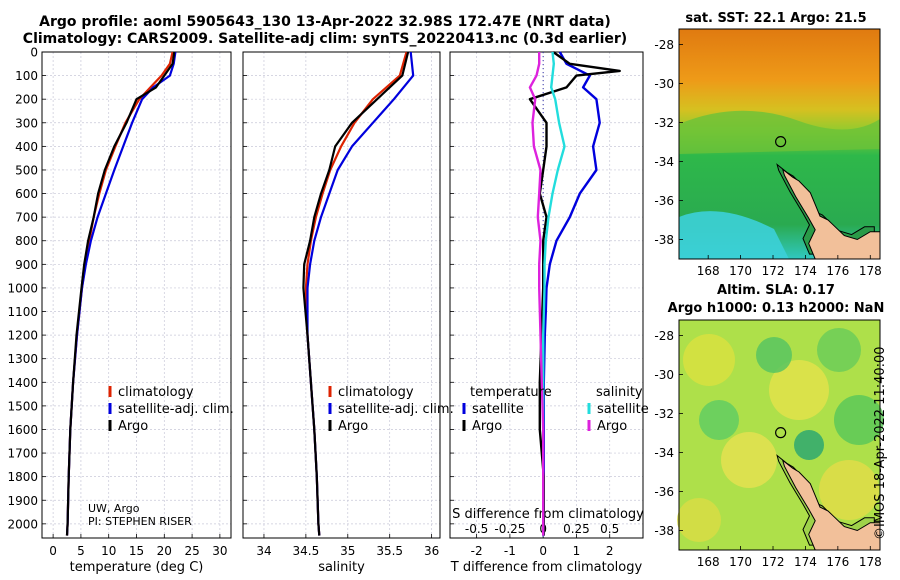 This screenshot has width=900, height=580. I want to click on sal-climatology-line, so click(356, 293).